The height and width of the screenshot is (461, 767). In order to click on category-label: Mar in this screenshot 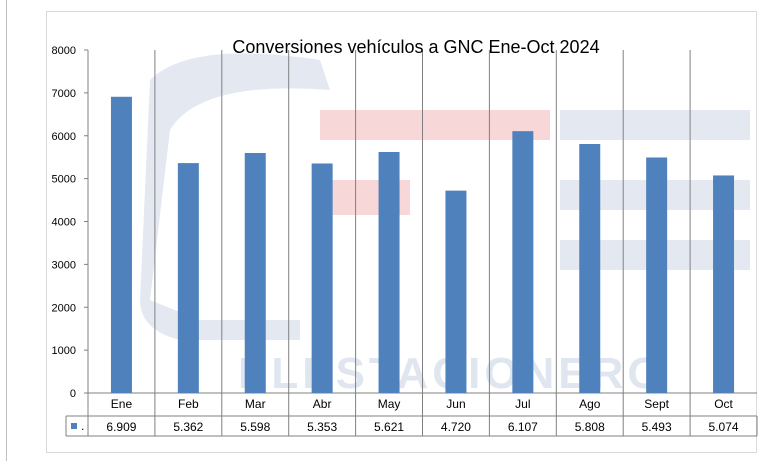, I will do `click(255, 404)`.